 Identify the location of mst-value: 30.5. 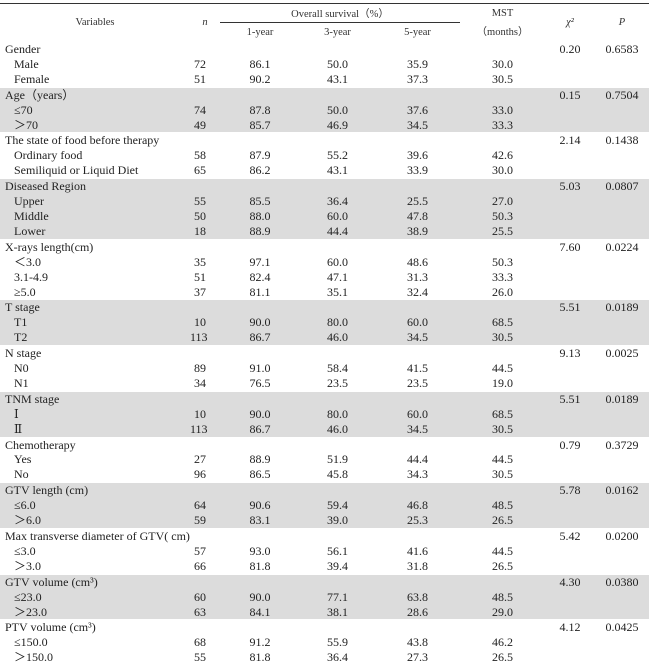
(502, 429).